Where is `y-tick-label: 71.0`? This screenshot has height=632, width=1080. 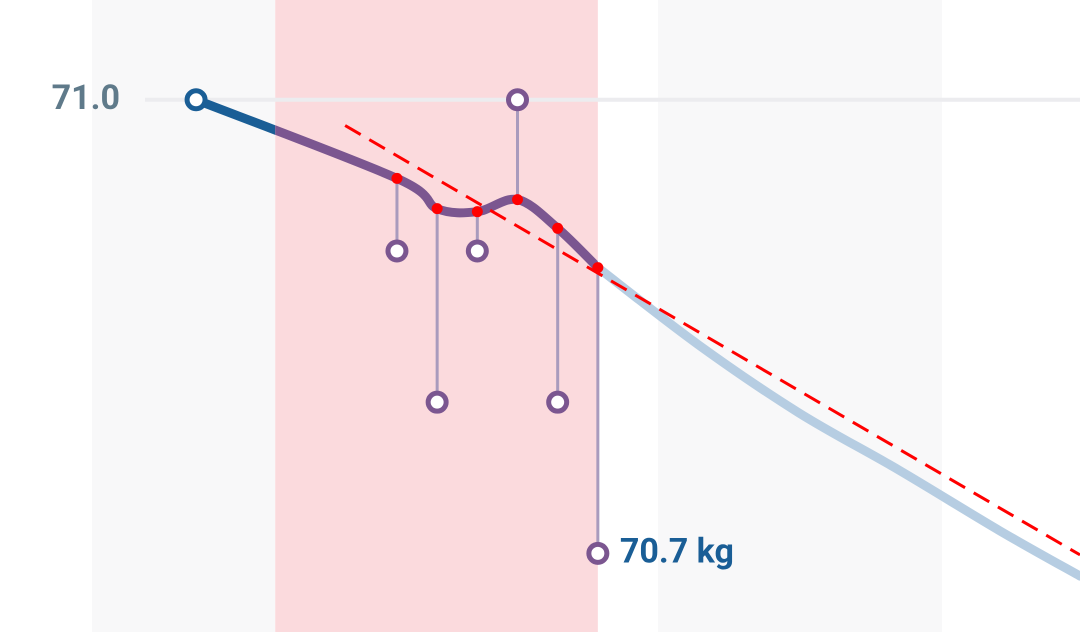 y-tick-label: 71.0 is located at coordinates (86, 98).